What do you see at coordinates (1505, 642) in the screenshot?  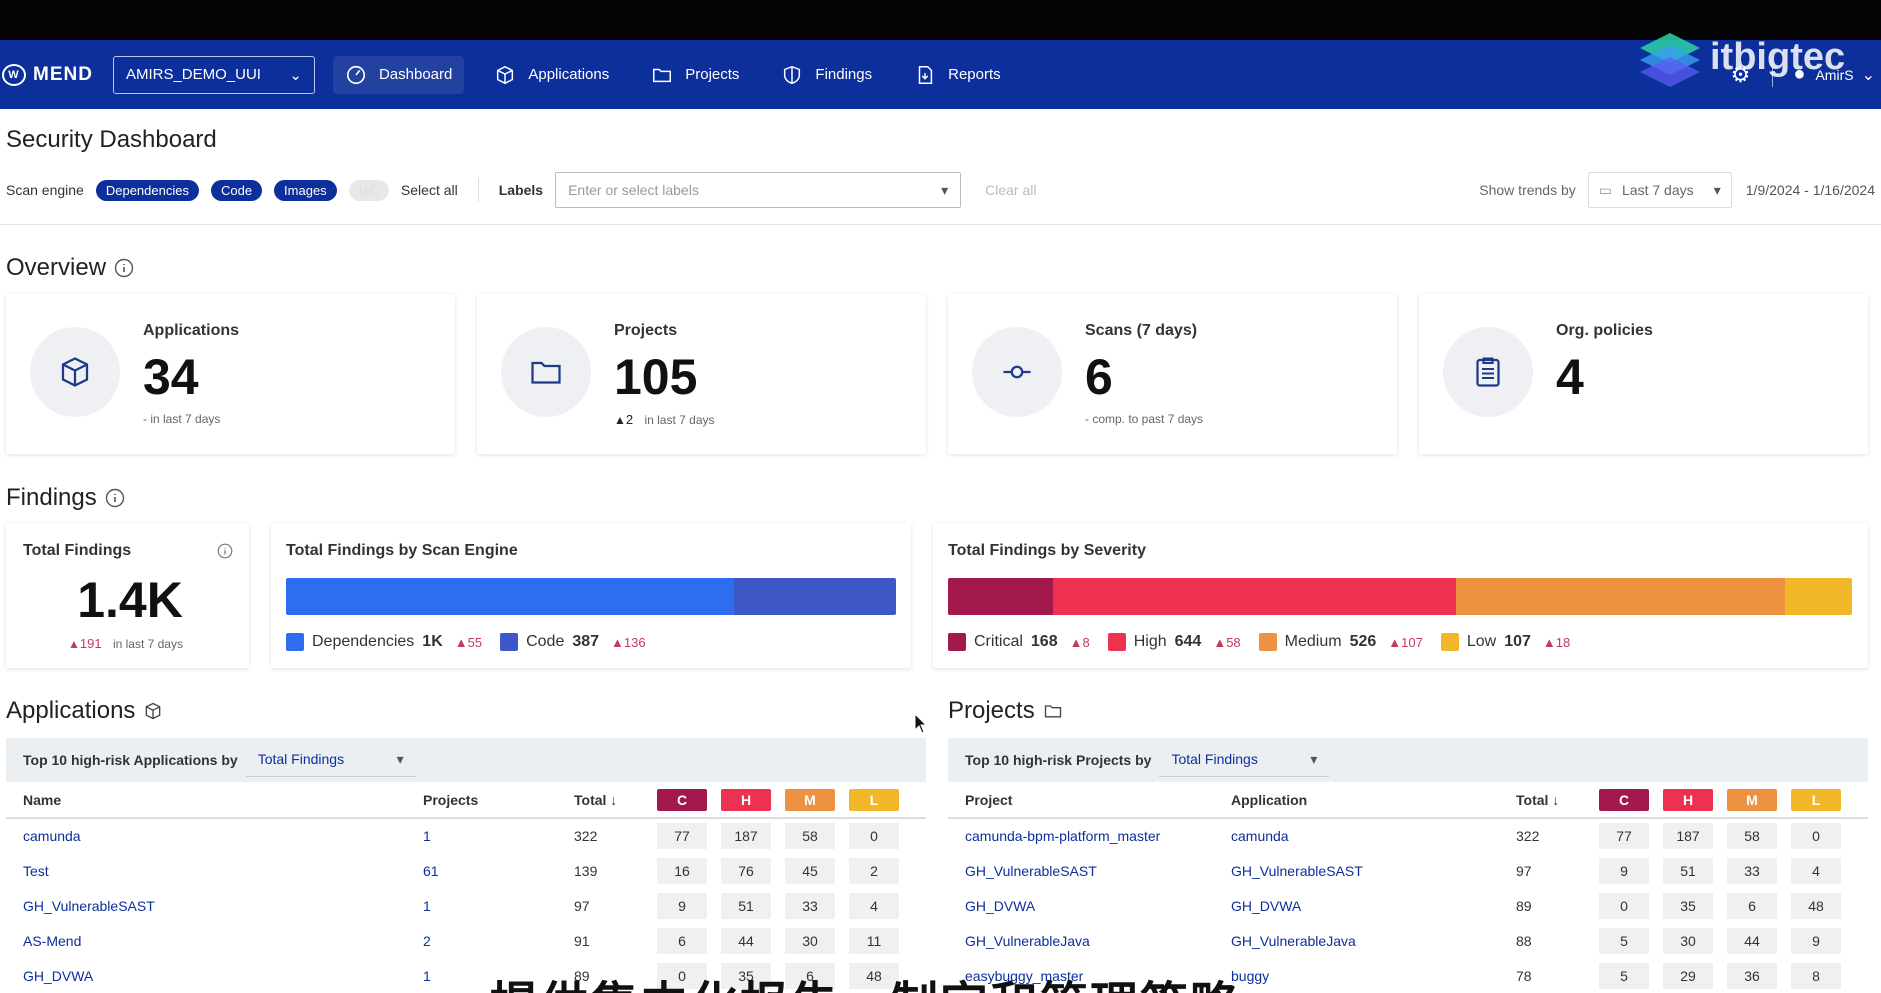 I see `severity-legend-item: Low 107 ▲18` at bounding box center [1505, 642].